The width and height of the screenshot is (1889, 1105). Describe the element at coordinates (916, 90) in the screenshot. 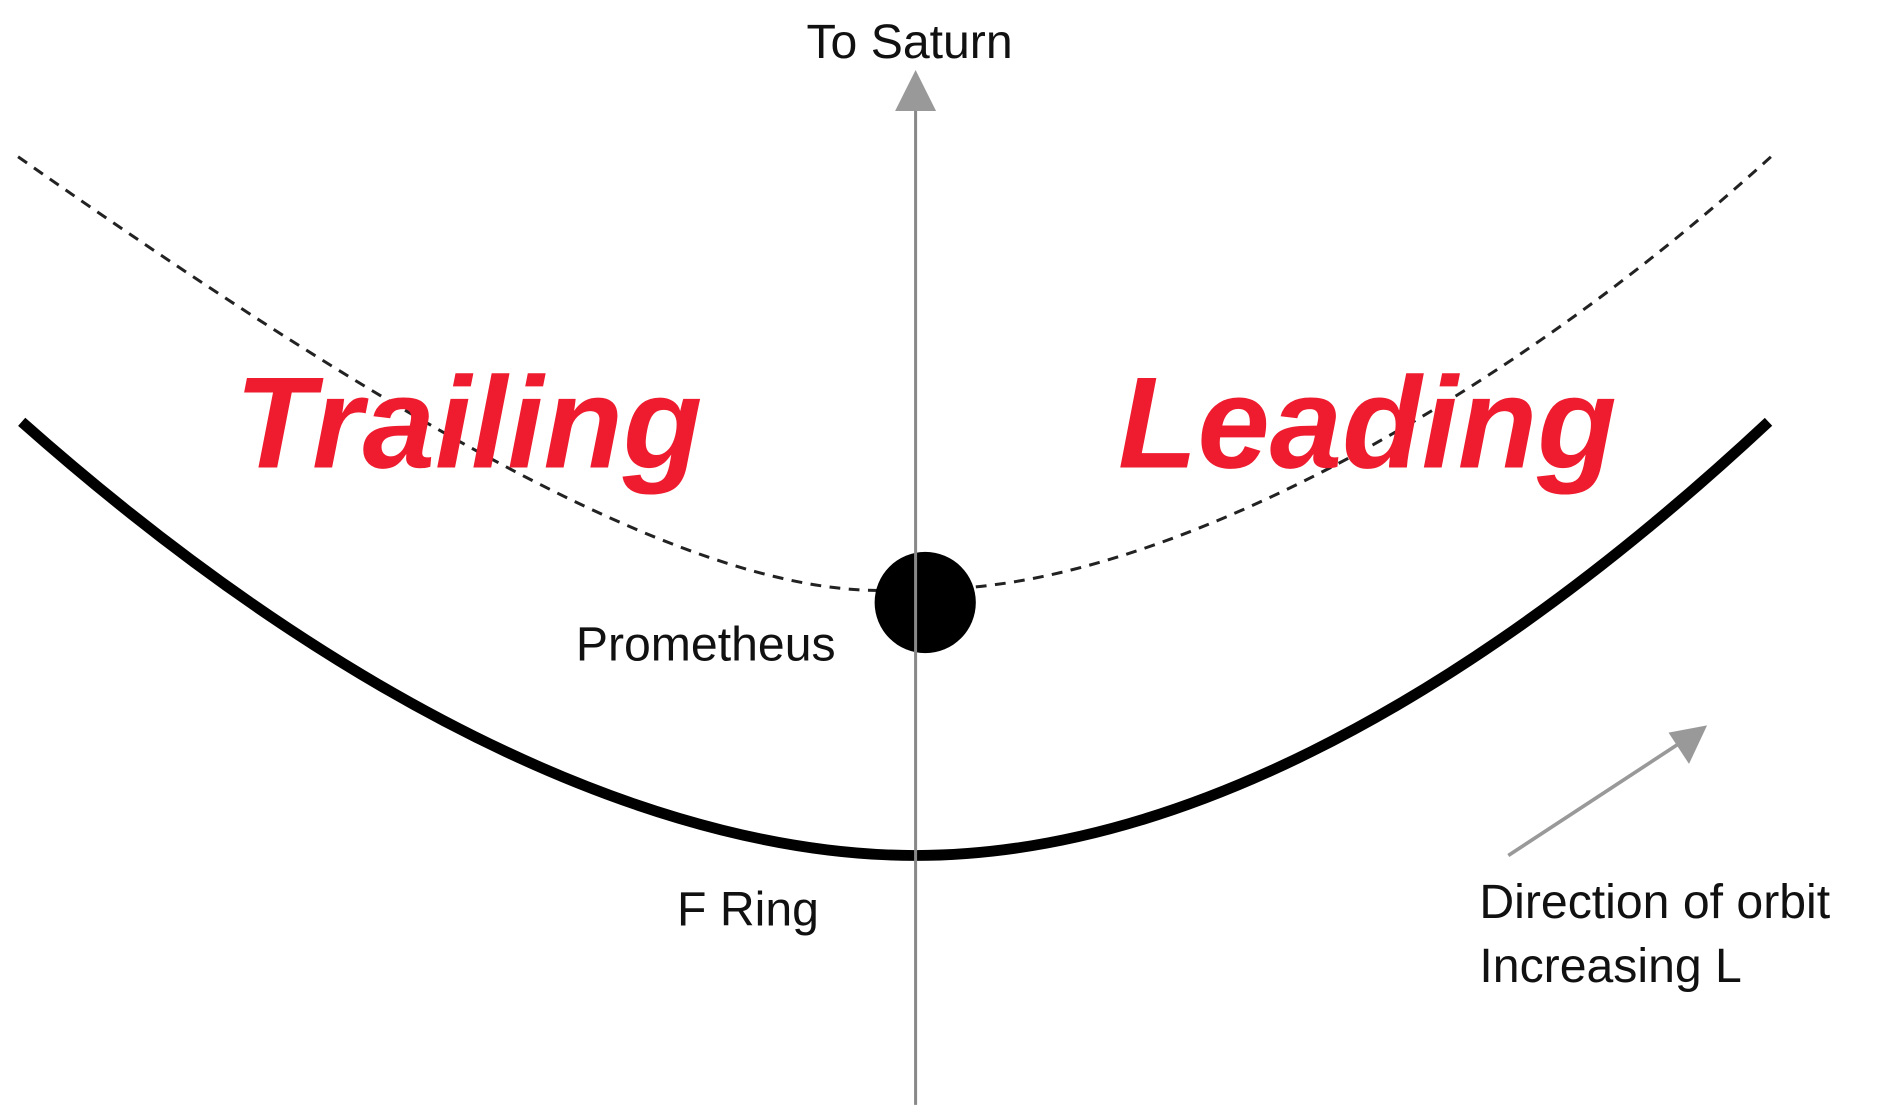

I see `saturn-arrowhead` at that location.